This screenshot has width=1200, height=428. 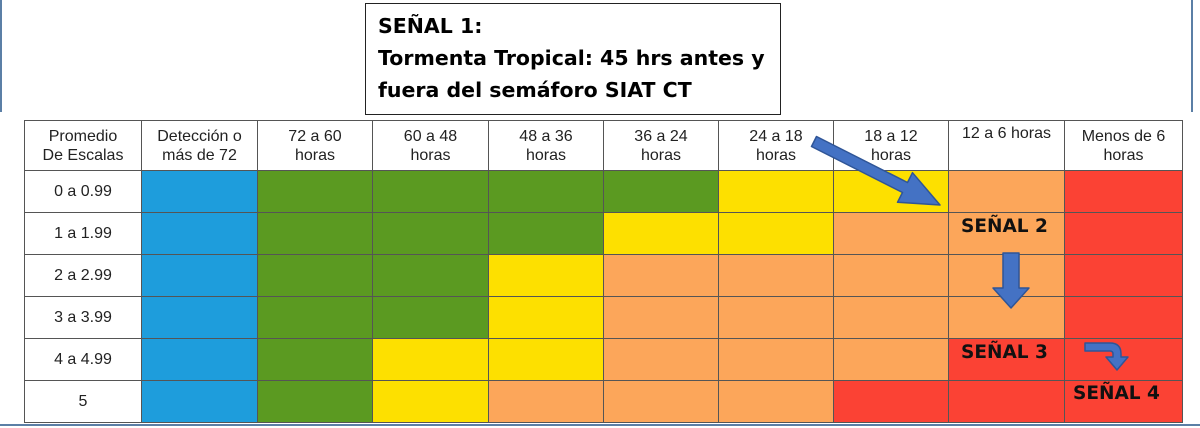 I want to click on column-header-line-1: 36 a 24, so click(x=661, y=136).